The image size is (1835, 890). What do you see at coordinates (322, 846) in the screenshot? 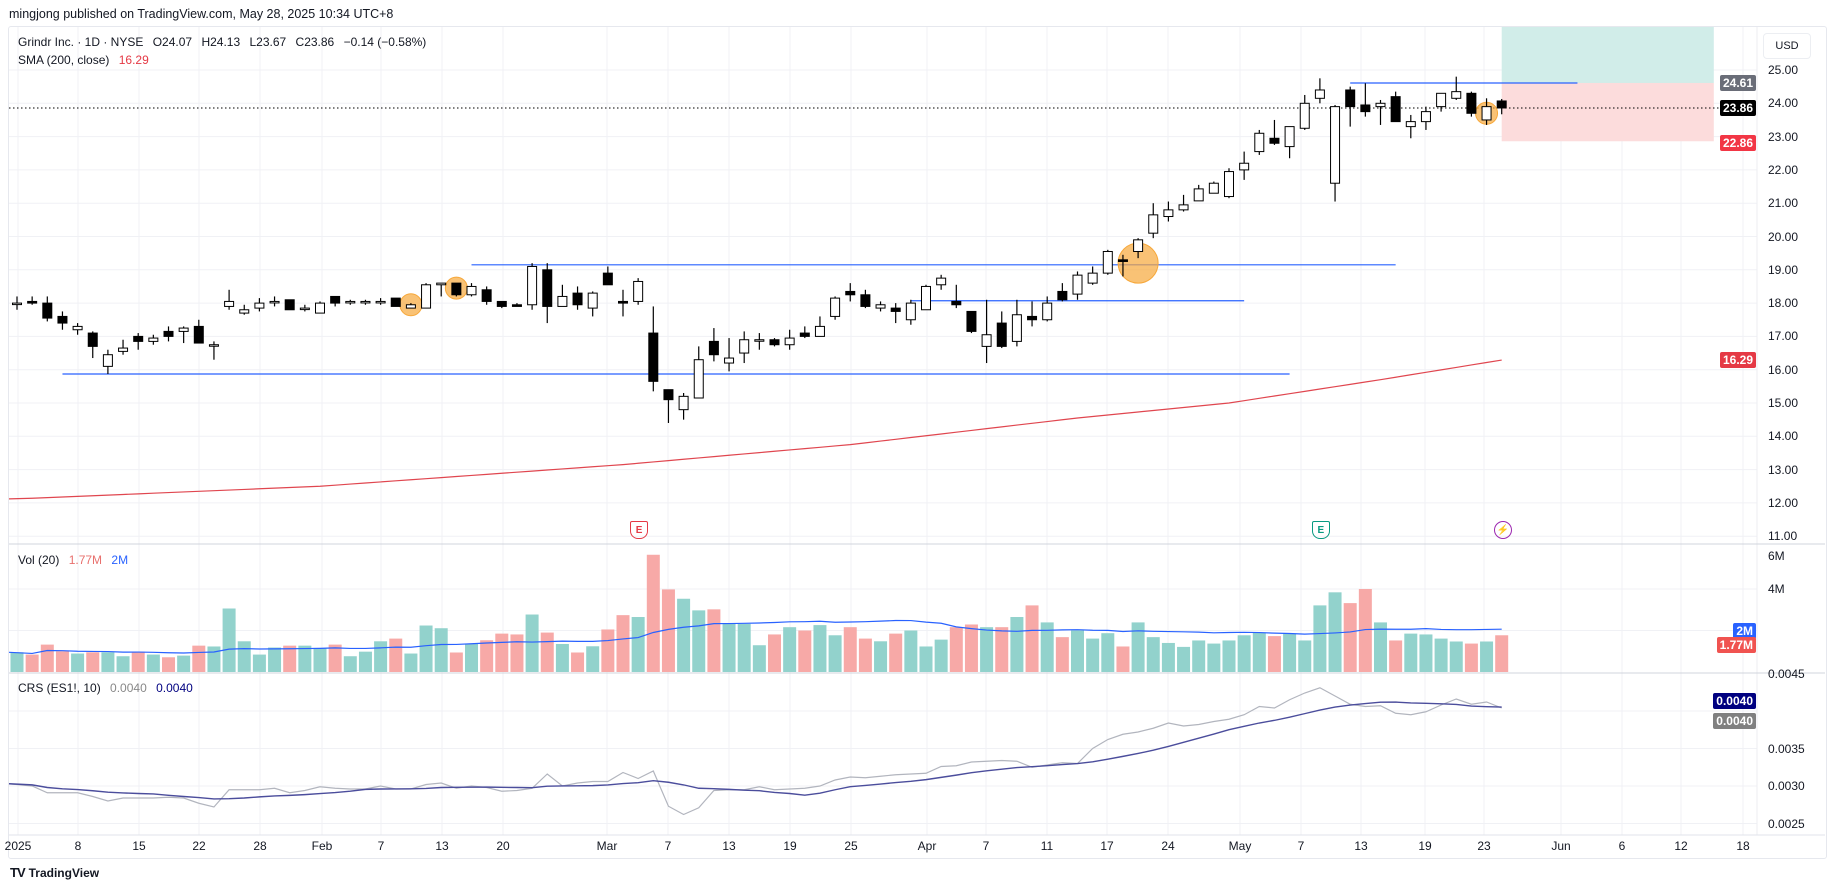
I see `date-tick-label: Feb` at bounding box center [322, 846].